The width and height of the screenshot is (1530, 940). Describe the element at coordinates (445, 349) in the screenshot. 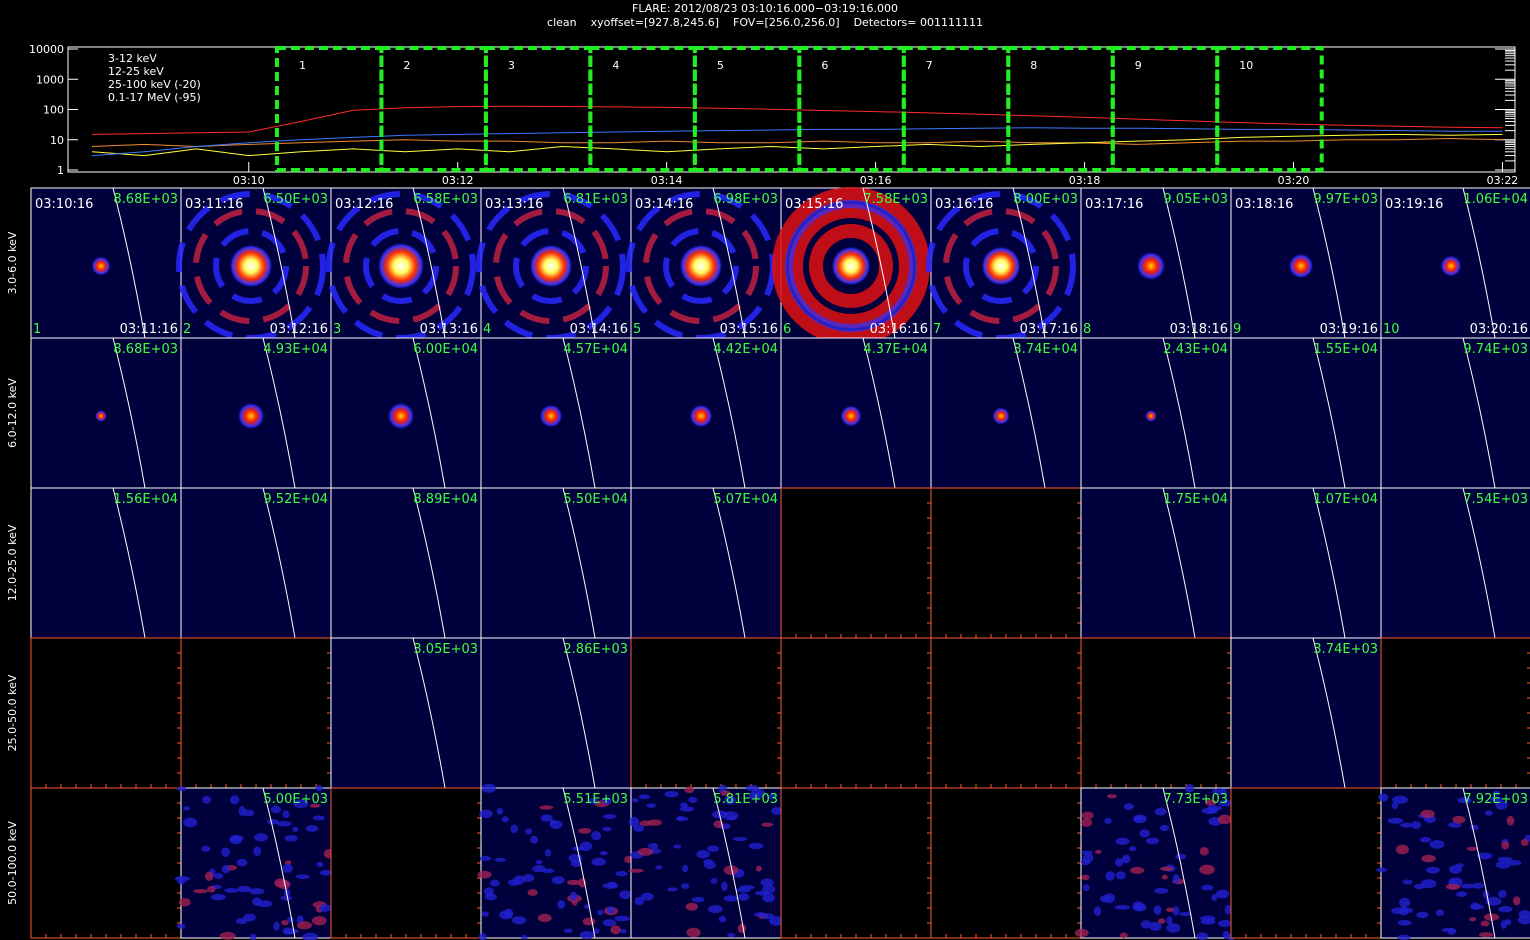

I see `peak-label: 6.00E+04` at that location.